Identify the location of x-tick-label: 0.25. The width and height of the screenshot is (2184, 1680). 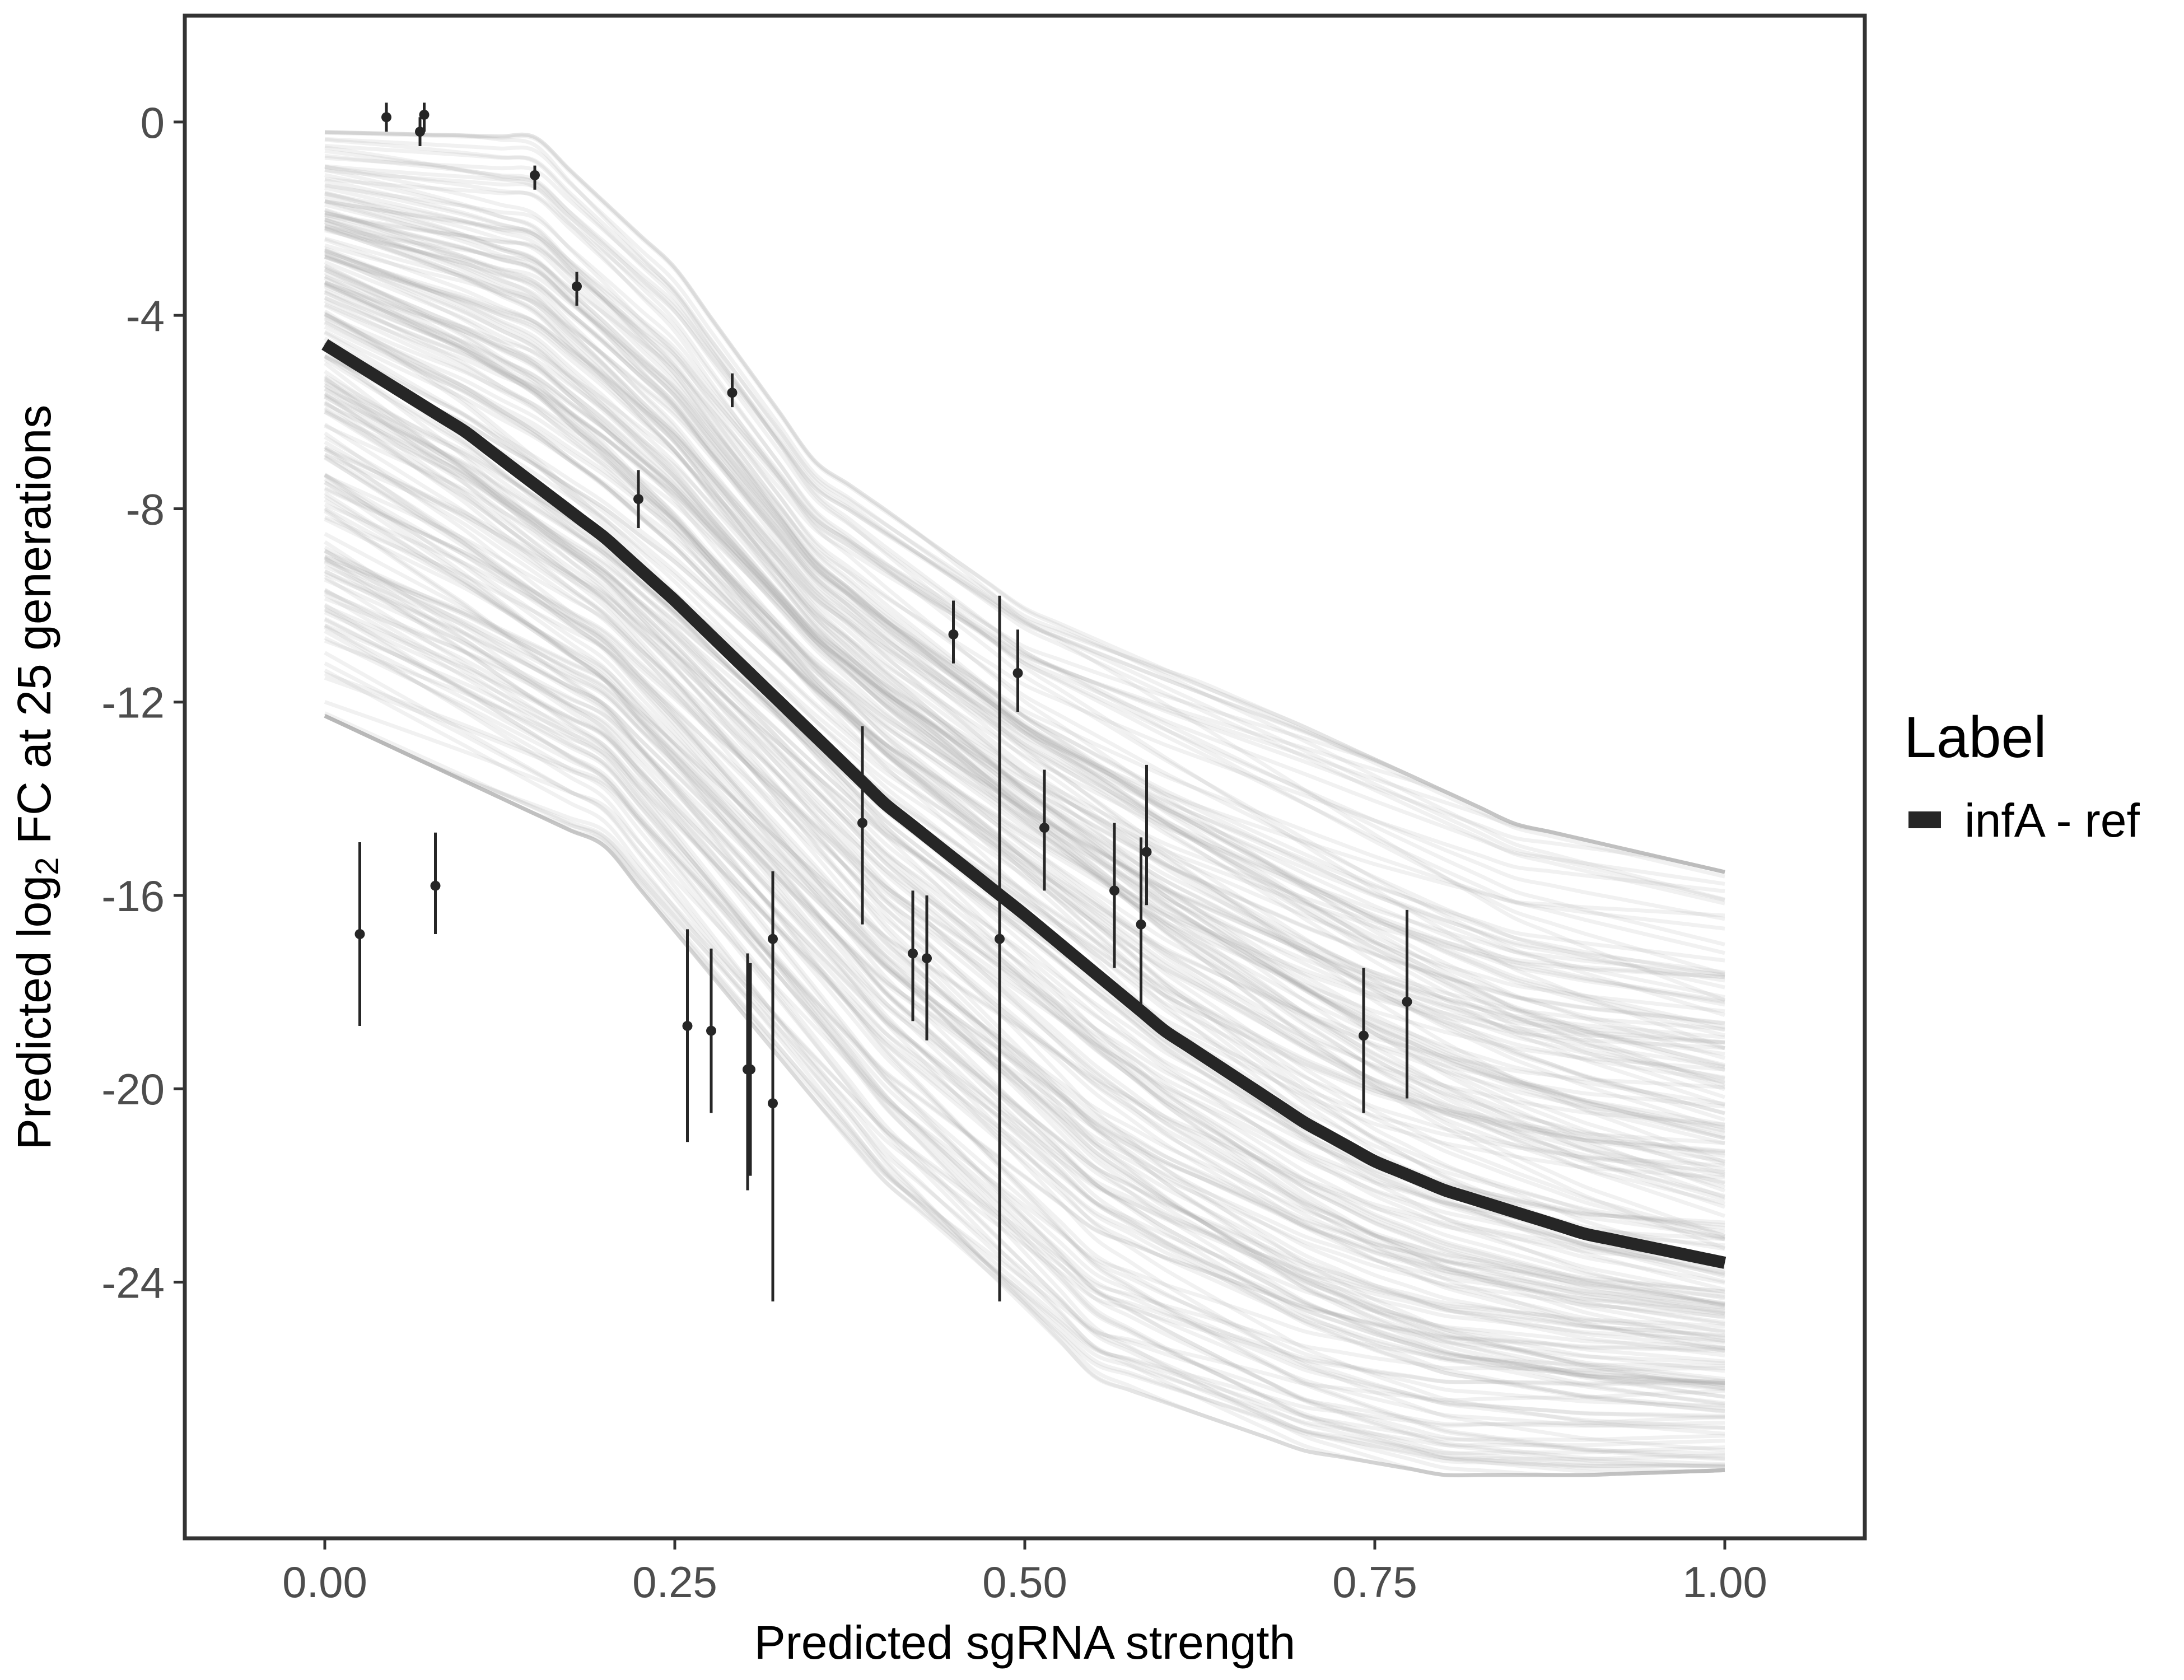
(675, 1582).